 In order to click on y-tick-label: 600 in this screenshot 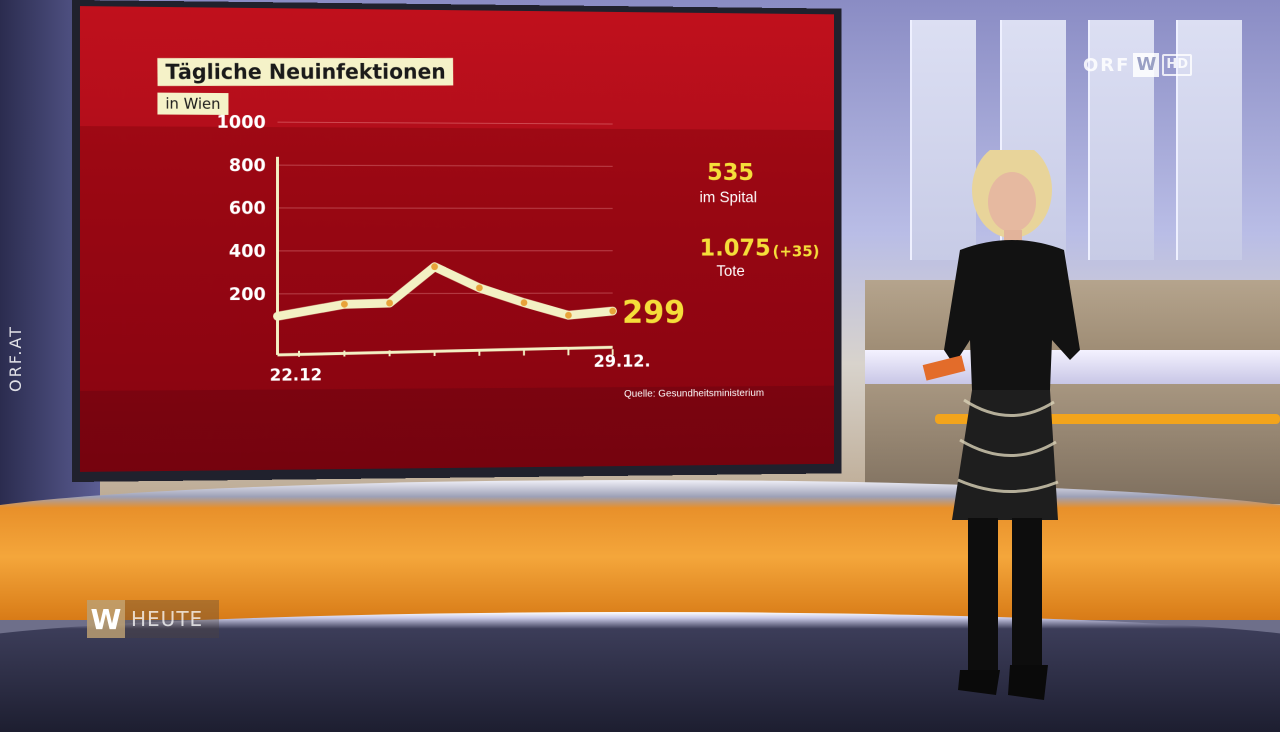, I will do `click(247, 208)`.